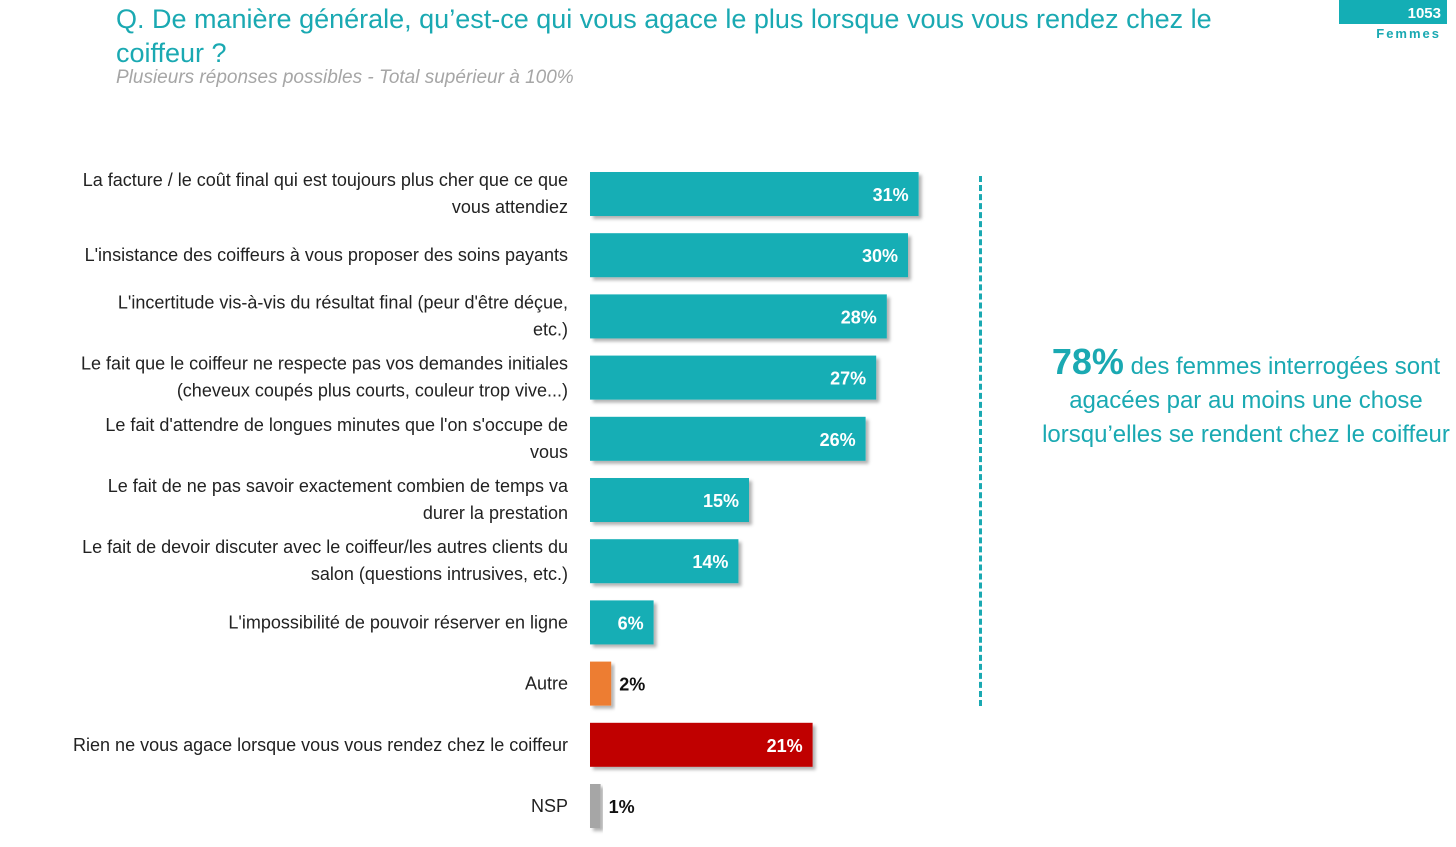 This screenshot has height=847, width=1456. What do you see at coordinates (859, 317) in the screenshot?
I see `value-label-2: 28%` at bounding box center [859, 317].